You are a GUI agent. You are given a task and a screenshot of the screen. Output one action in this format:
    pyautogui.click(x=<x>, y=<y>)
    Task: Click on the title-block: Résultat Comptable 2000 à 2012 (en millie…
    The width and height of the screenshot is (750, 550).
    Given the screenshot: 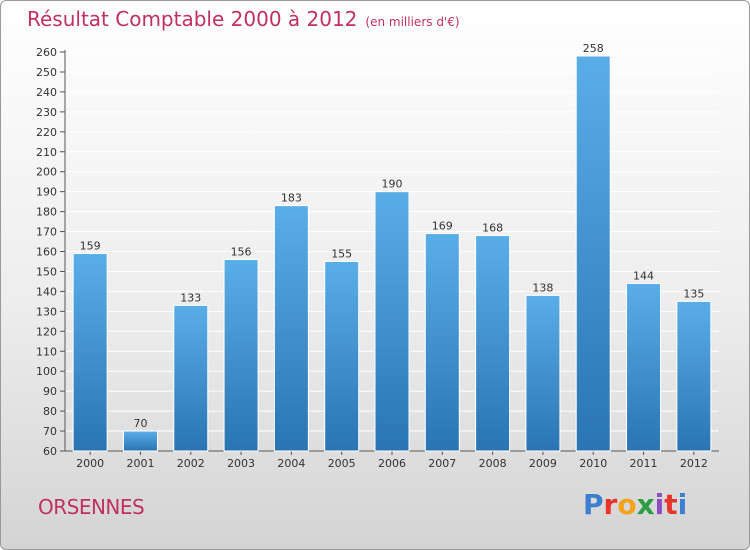 What is the action you would take?
    pyautogui.click(x=243, y=19)
    